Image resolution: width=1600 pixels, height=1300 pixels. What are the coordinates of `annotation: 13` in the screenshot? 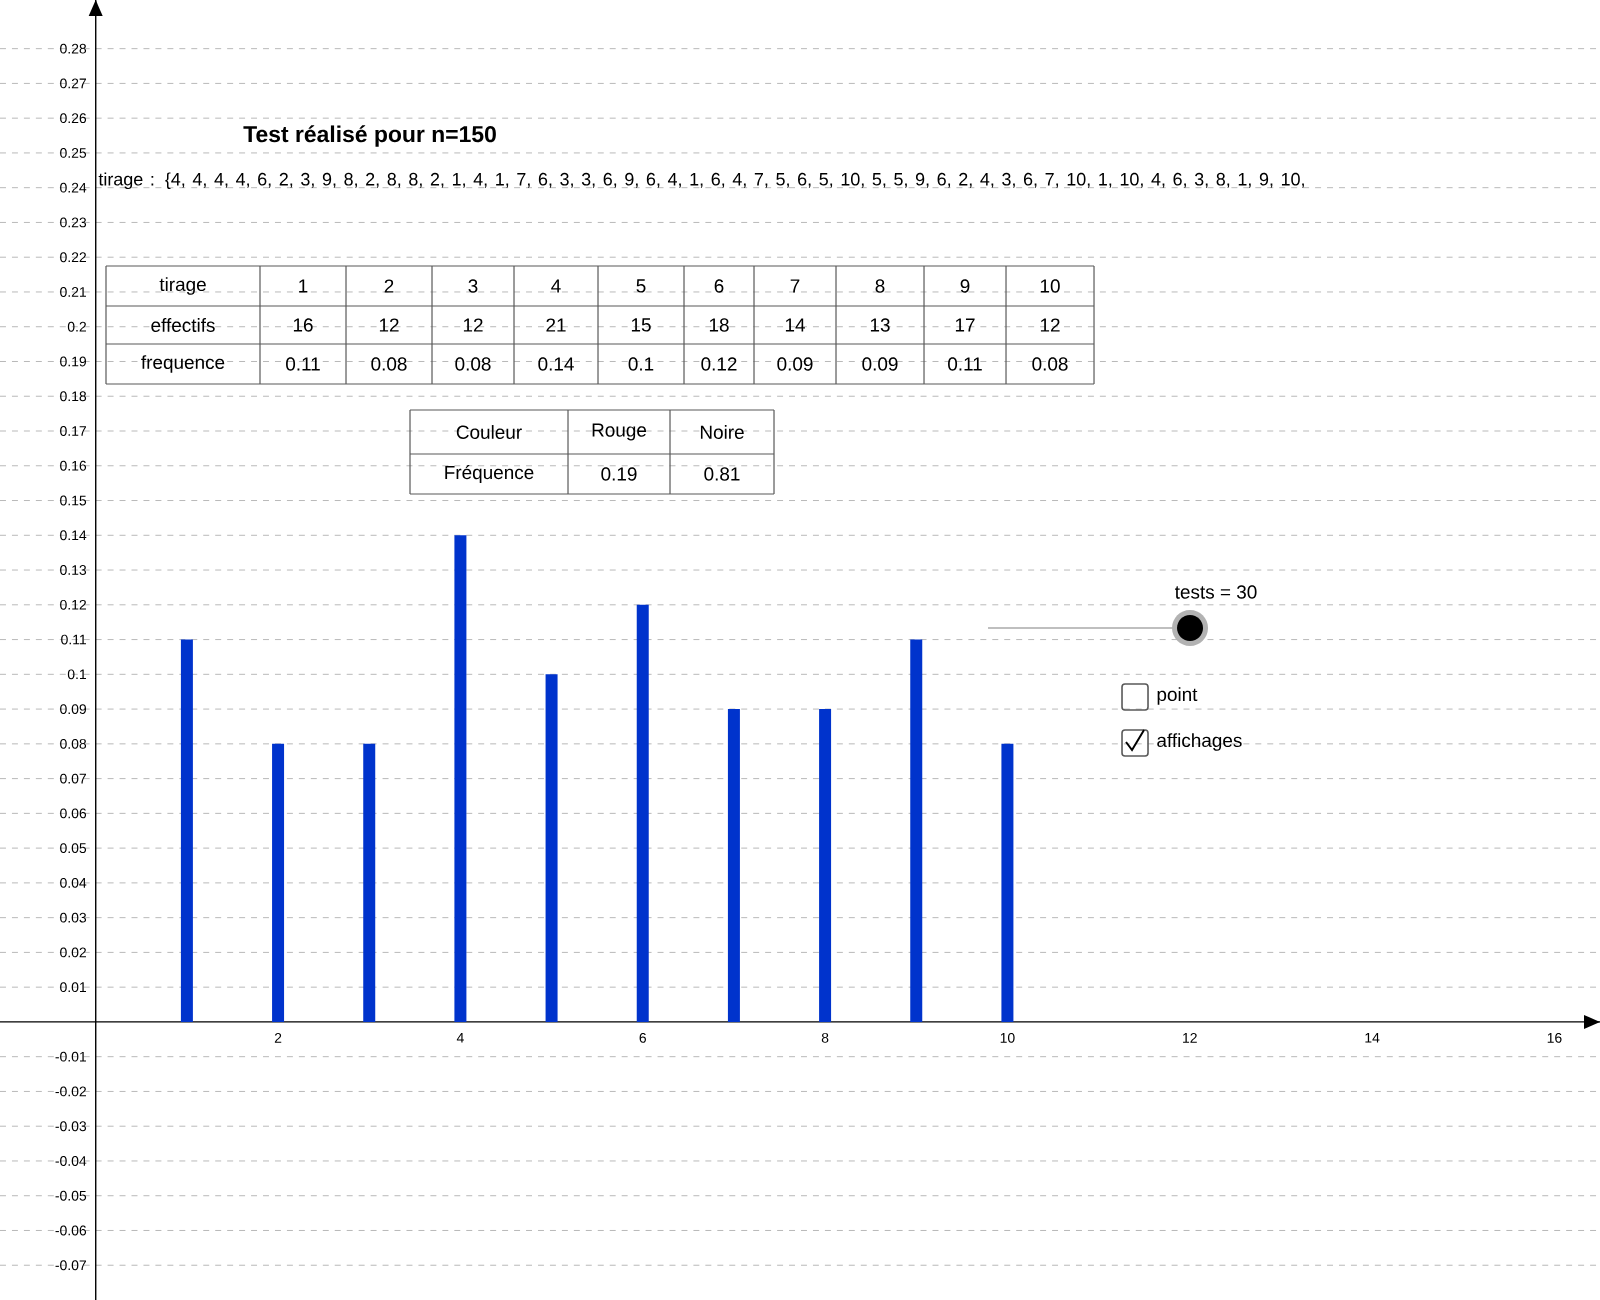 It's located at (880, 325).